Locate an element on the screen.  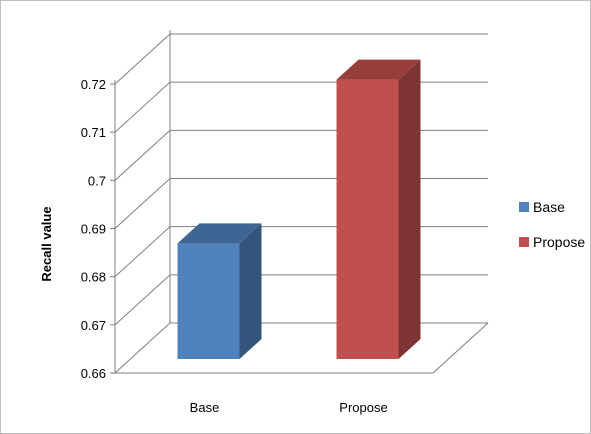
floor-right-edge is located at coordinates (460, 348).